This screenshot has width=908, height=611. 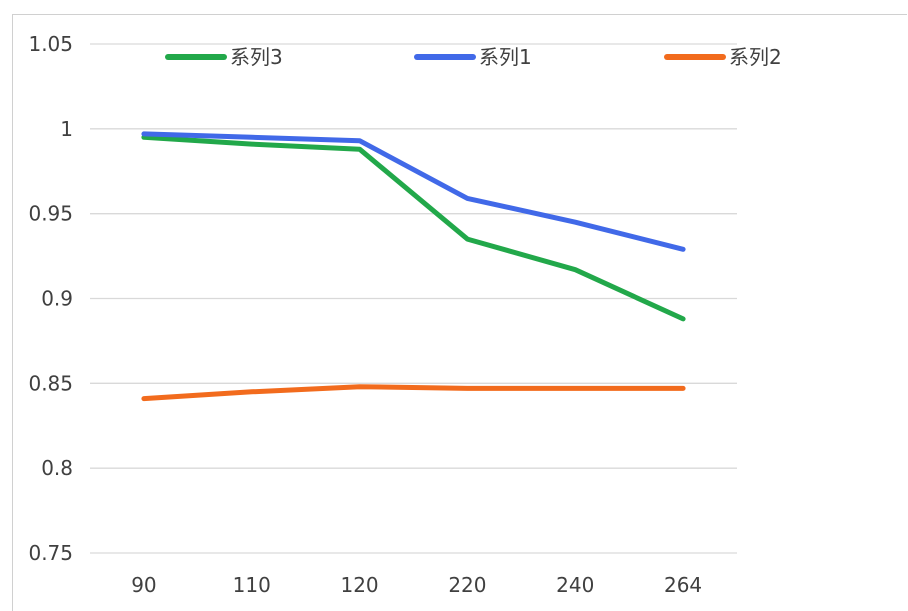 What do you see at coordinates (57, 299) in the screenshot?
I see `y-tick-label: 0.9` at bounding box center [57, 299].